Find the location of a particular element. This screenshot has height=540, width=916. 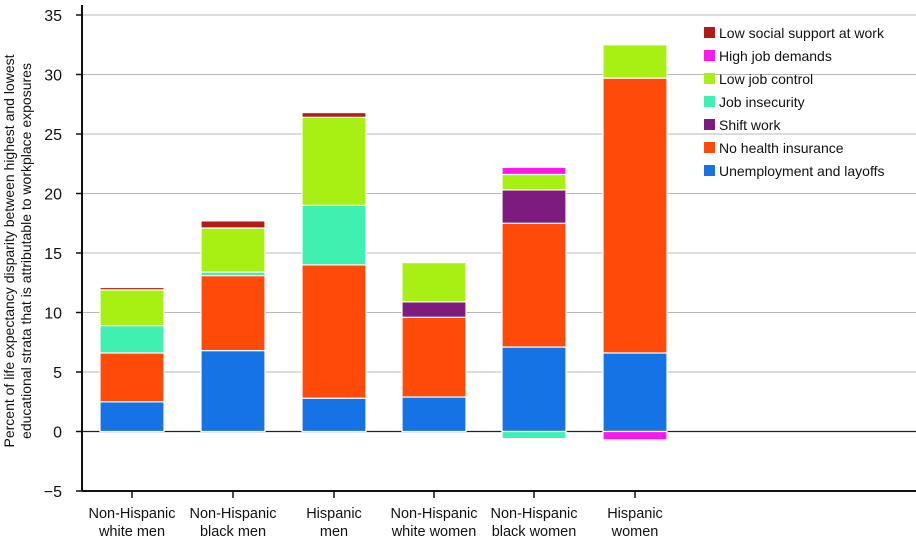

y-tick-label: −5 is located at coordinates (53, 492).